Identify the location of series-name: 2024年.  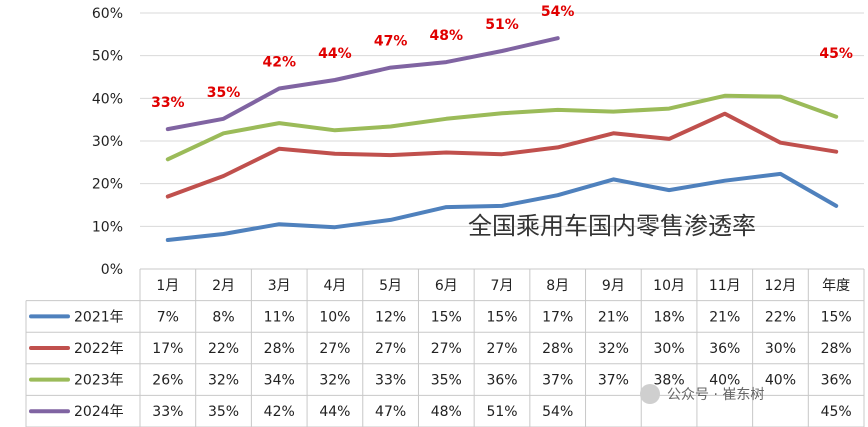
(99, 412).